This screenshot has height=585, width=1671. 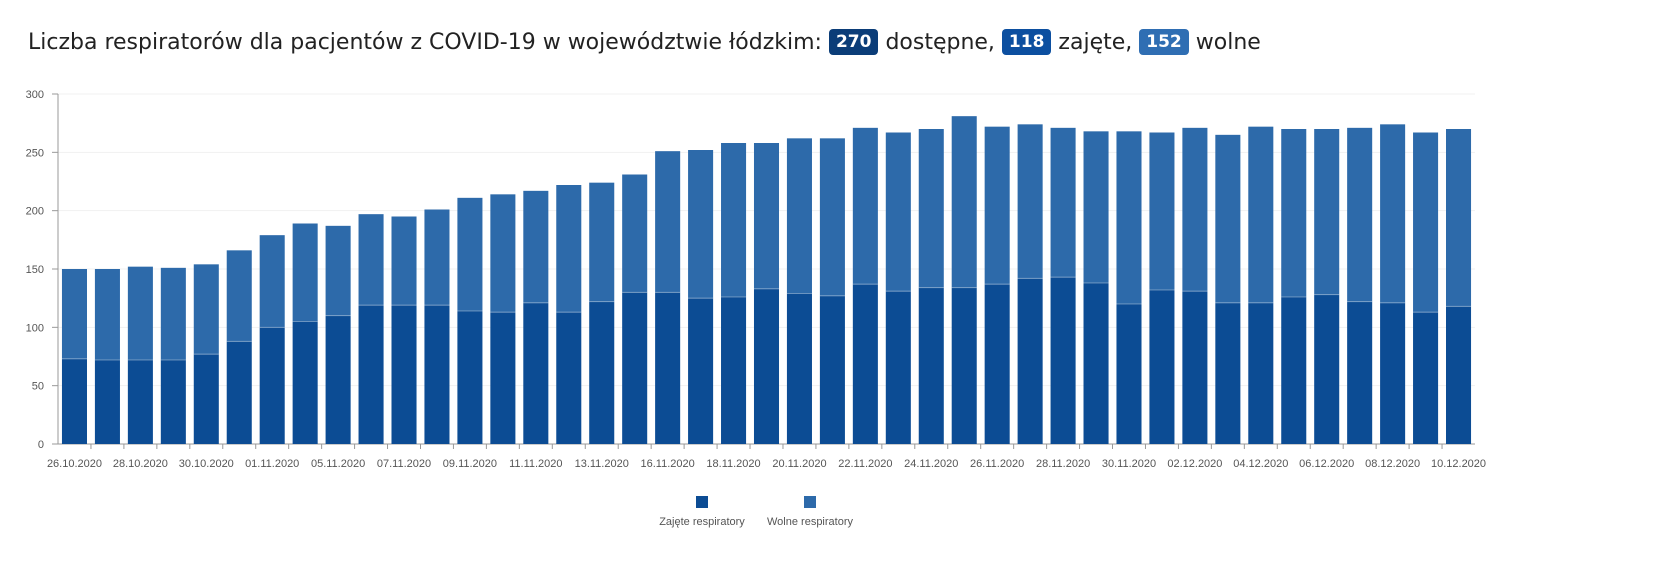 What do you see at coordinates (1260, 464) in the screenshot?
I see `x-tick-label: 04.12.2020` at bounding box center [1260, 464].